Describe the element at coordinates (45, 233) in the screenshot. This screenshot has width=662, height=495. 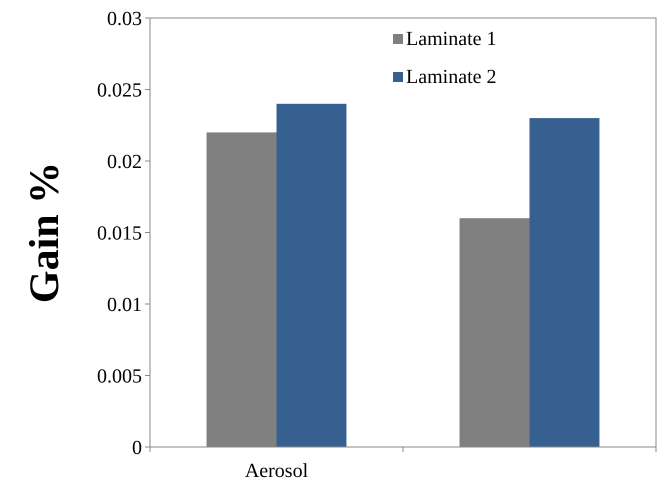
I see `y-axis-title: Gain %` at that location.